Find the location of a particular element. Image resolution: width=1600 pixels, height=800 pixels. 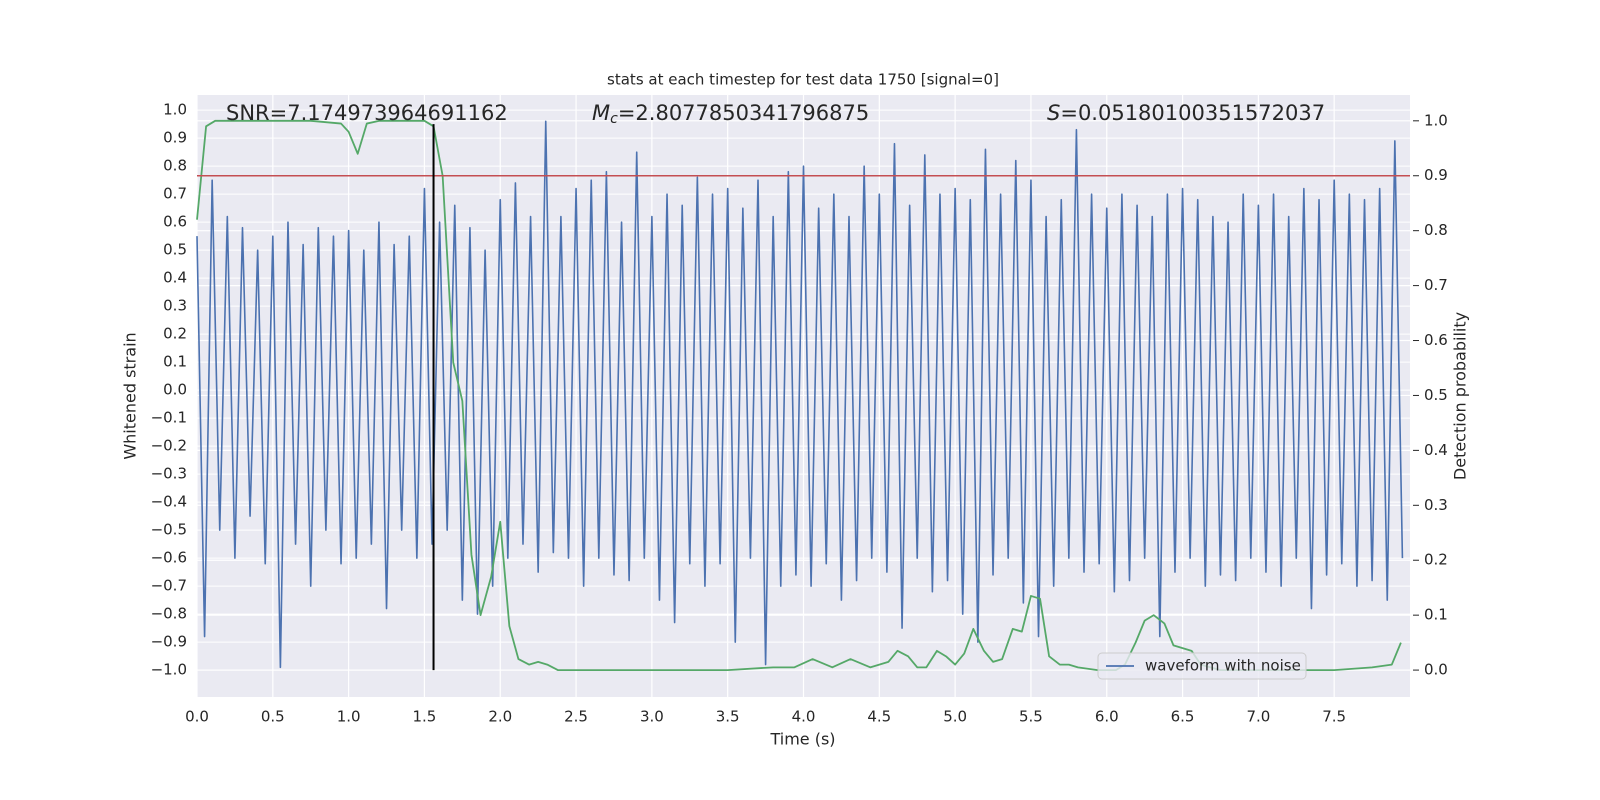

y2-tick-label: 0.4 is located at coordinates (1436, 450).